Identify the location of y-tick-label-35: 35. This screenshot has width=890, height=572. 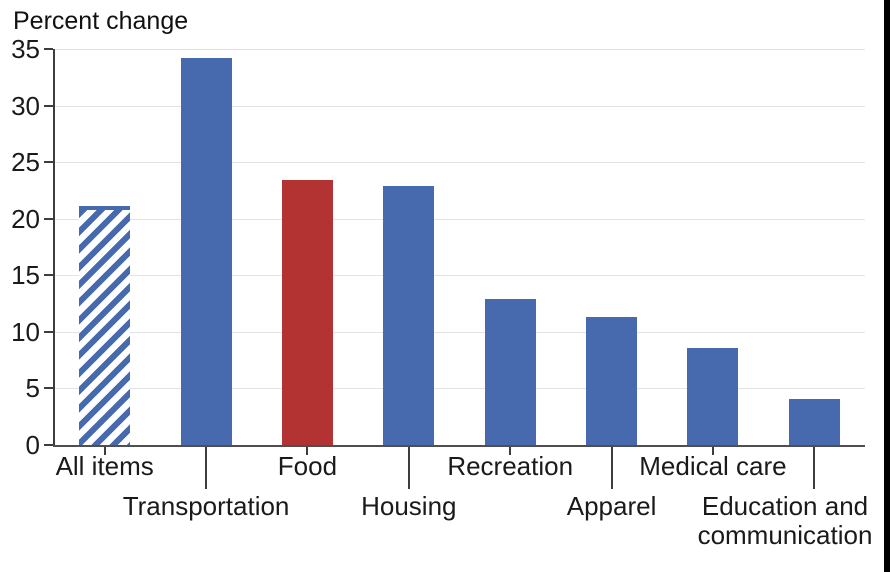
(25, 49).